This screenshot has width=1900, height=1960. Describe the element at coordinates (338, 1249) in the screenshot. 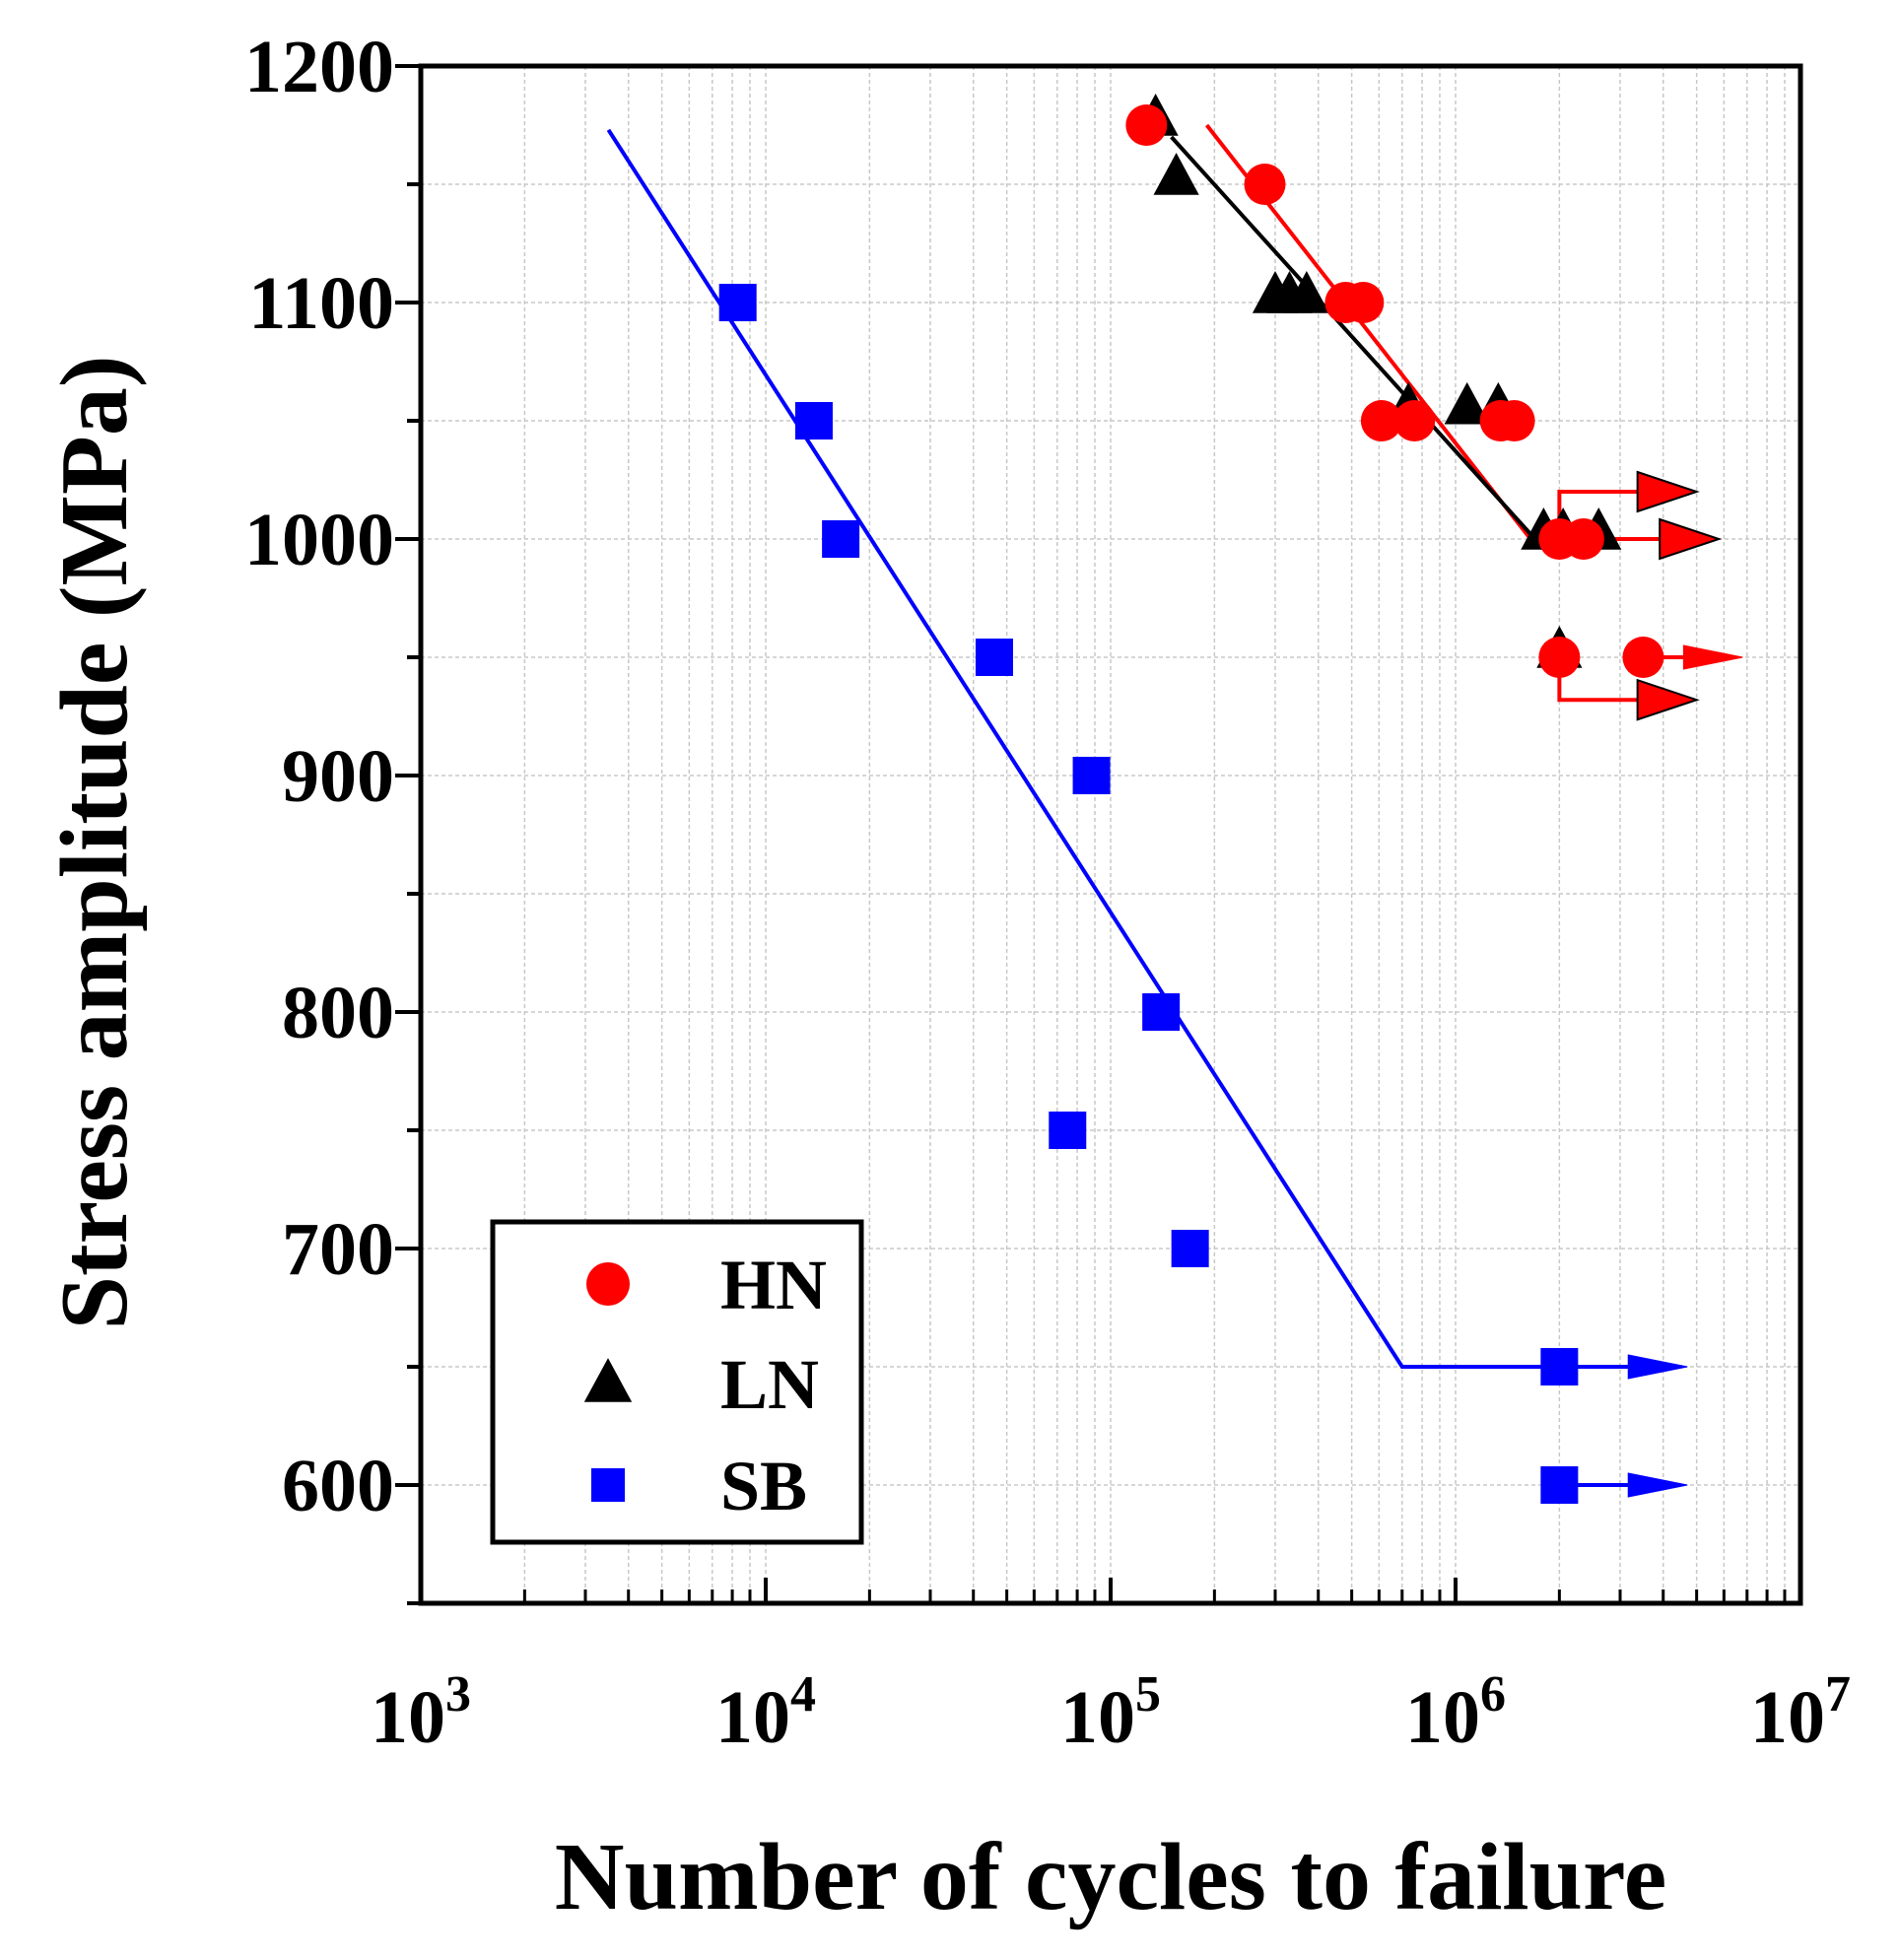

I see `y-tick-label: 700` at that location.